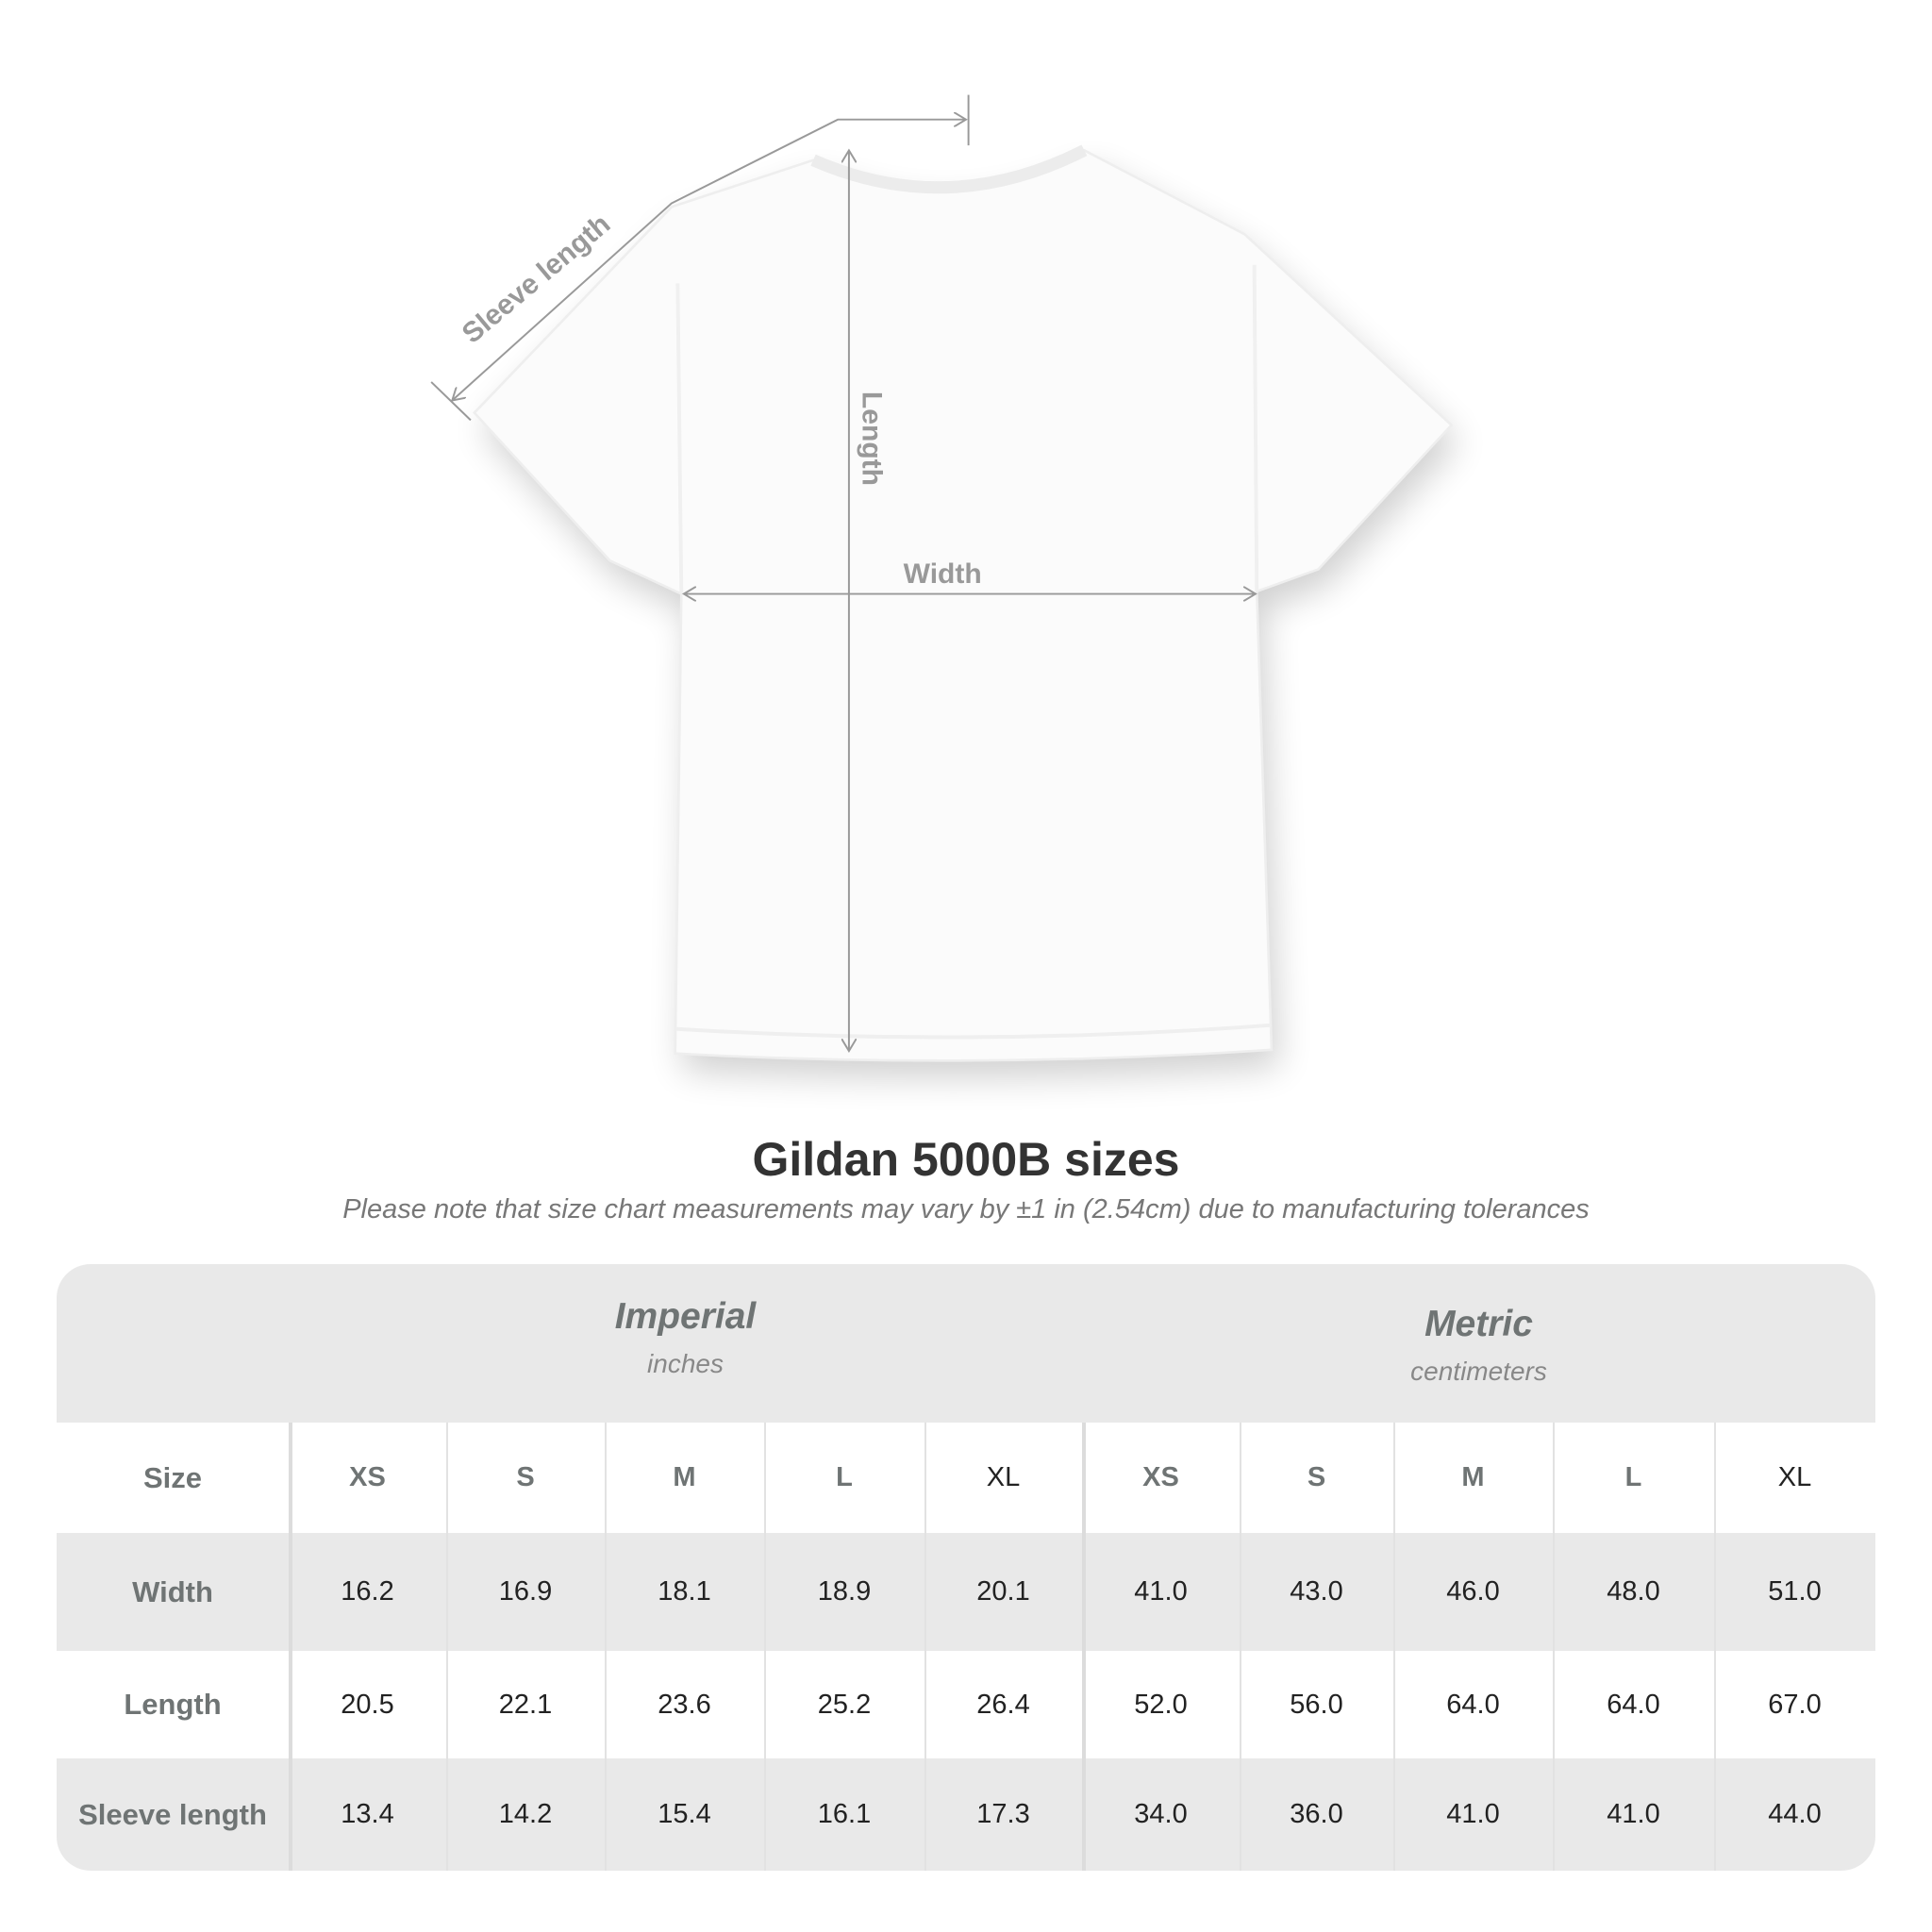  I want to click on table-cell: 43.0, so click(1317, 1591).